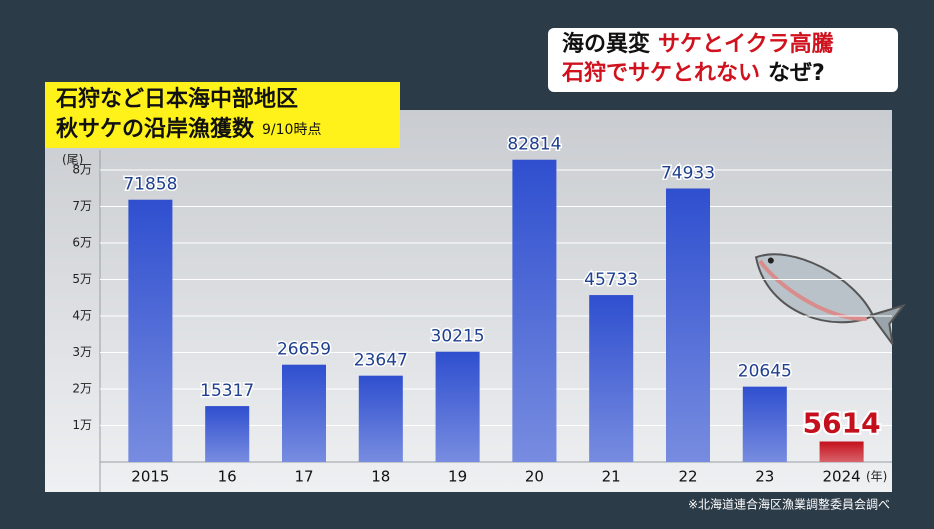  Describe the element at coordinates (876, 477) in the screenshot. I see `x-axis-label: (年)` at that location.